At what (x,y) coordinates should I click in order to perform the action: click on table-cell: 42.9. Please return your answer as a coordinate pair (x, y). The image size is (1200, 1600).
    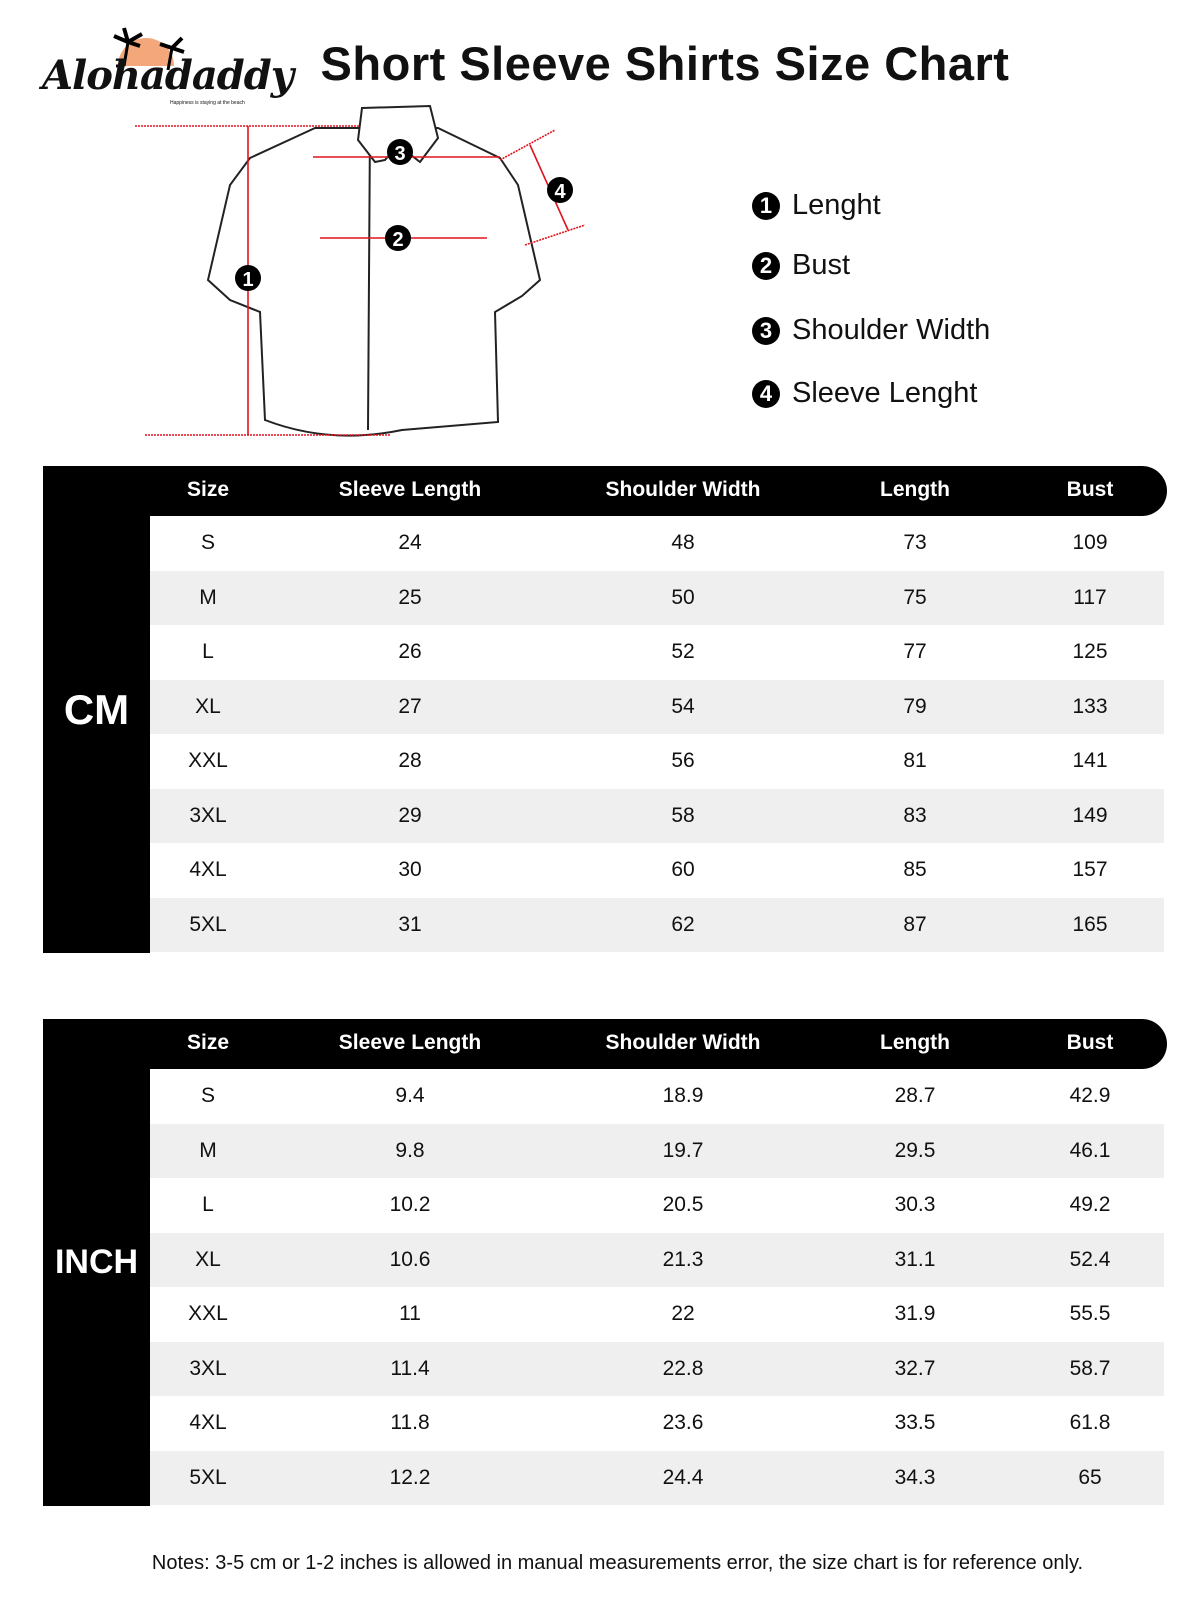
    Looking at the image, I should click on (1090, 1095).